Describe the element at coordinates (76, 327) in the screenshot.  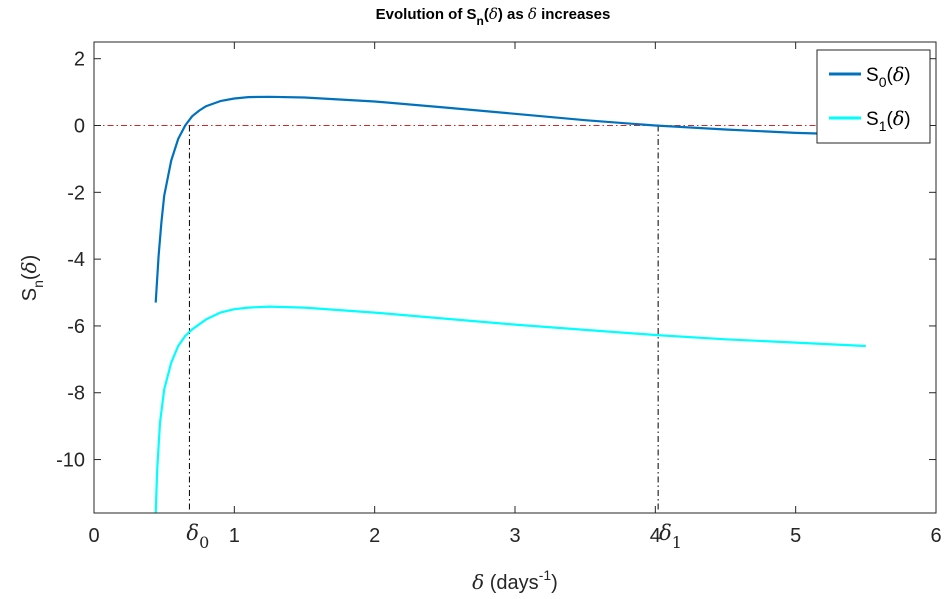
I see `y-tick-label: -6` at that location.